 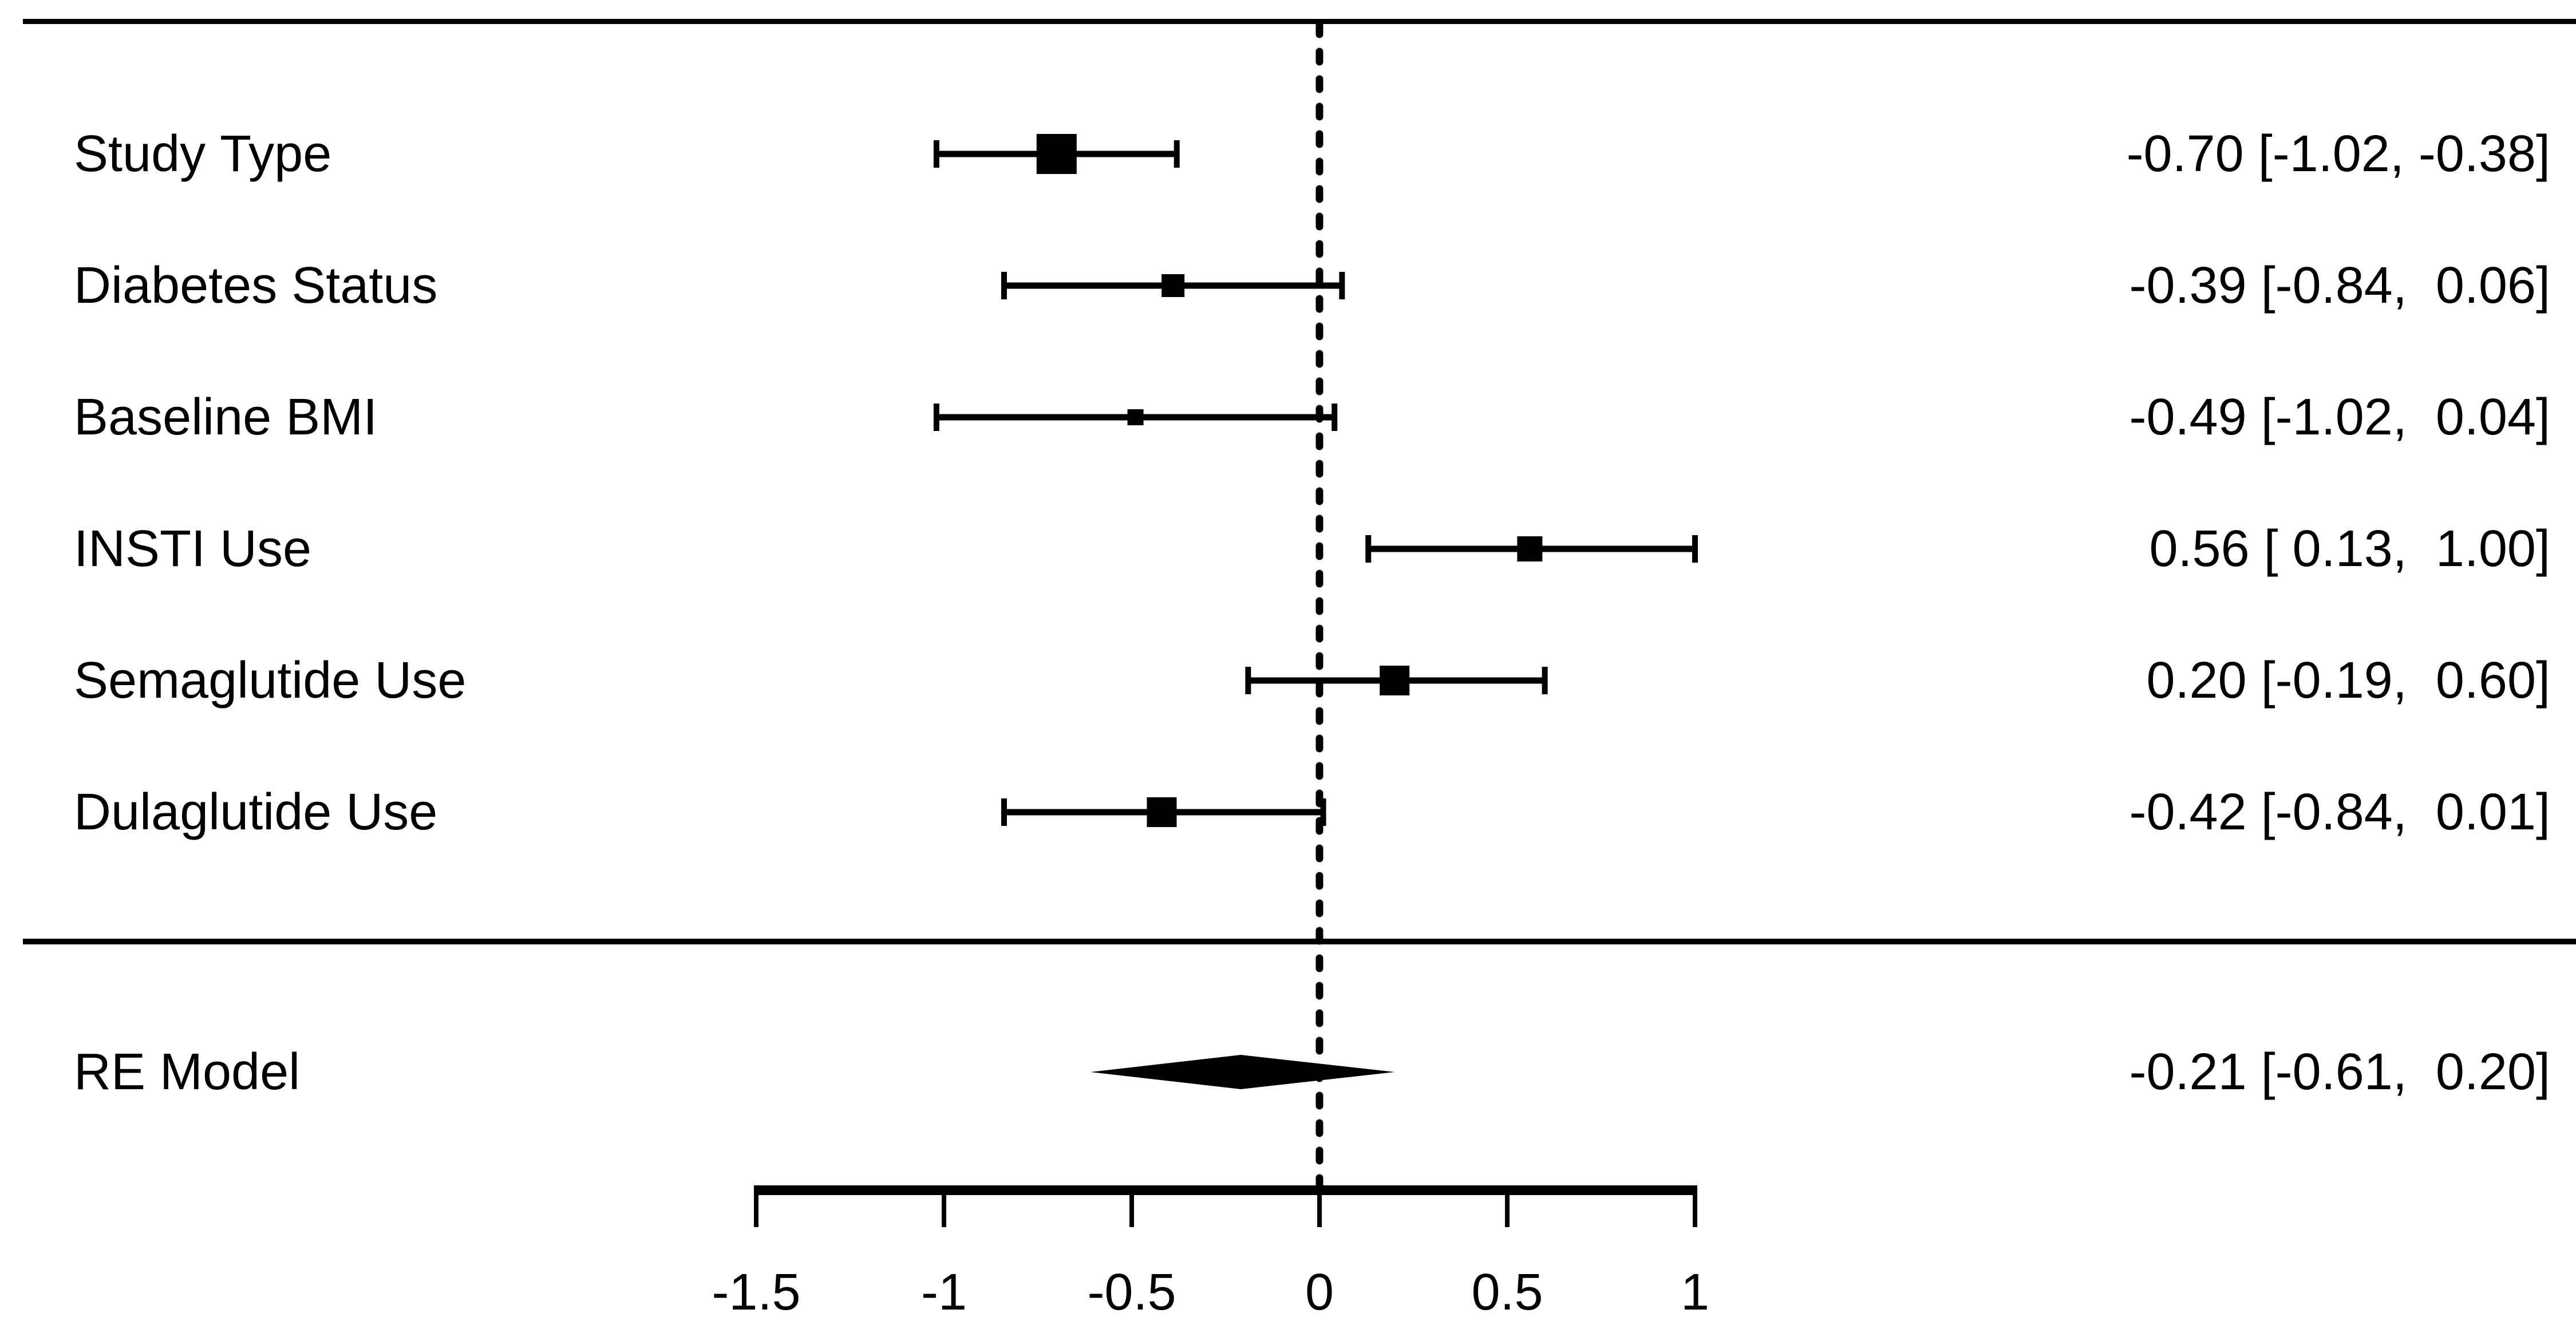 What do you see at coordinates (255, 285) in the screenshot?
I see `row-label: Diabetes Status` at bounding box center [255, 285].